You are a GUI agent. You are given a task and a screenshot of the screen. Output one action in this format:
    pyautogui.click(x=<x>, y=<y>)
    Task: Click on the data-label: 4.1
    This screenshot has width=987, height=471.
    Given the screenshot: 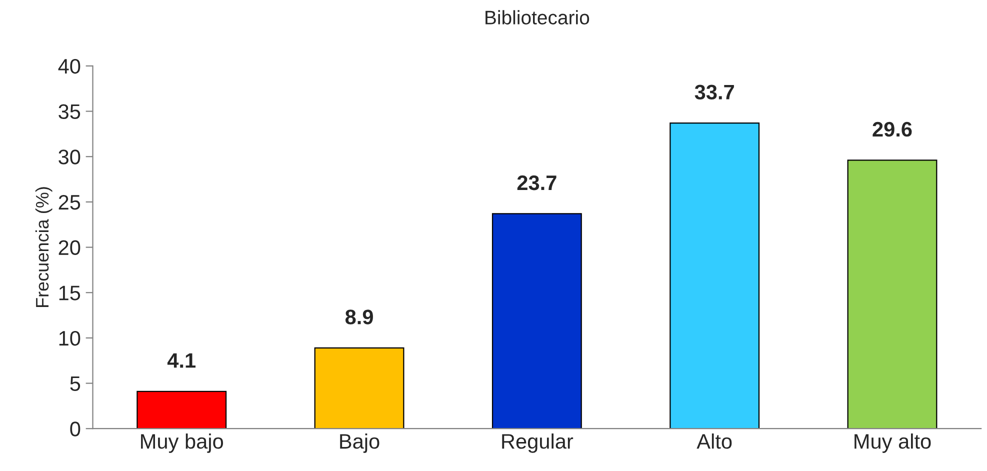 What is the action you would take?
    pyautogui.click(x=181, y=360)
    